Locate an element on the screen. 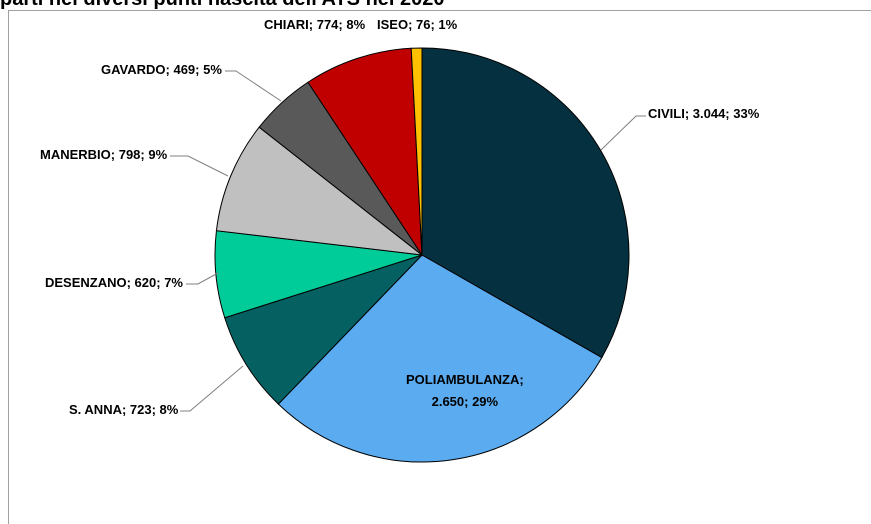  data-label: POLIAMBULANZA; 2.650; 29% is located at coordinates (465, 390).